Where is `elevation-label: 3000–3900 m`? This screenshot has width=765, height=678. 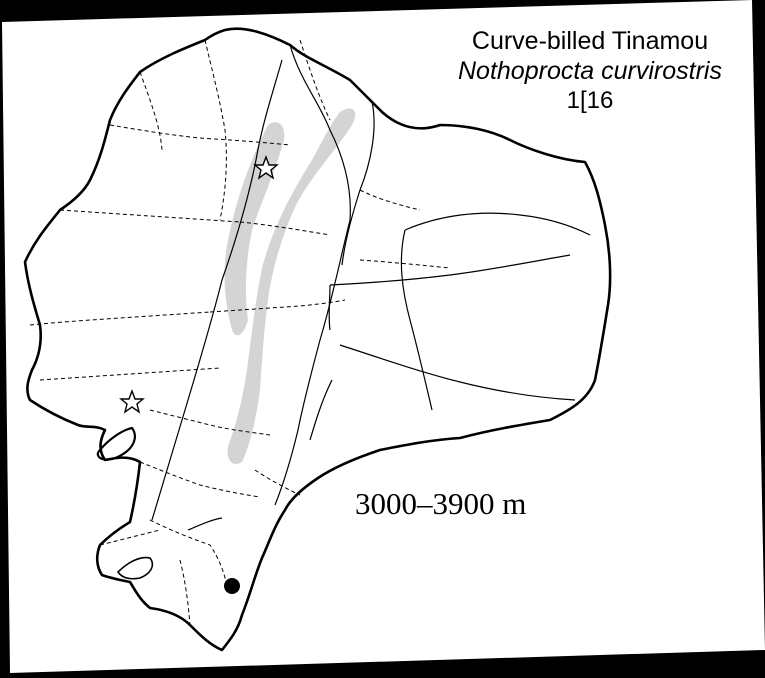 elevation-label: 3000–3900 m is located at coordinates (441, 503).